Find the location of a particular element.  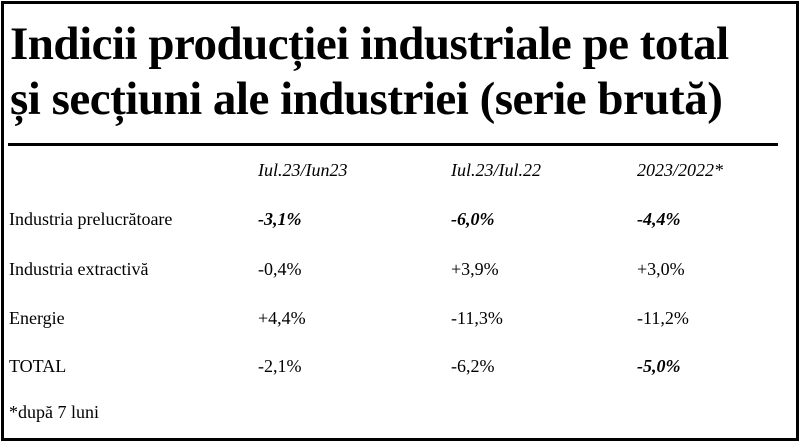

column-header-2: Iul.23/Iul.22 is located at coordinates (496, 170).